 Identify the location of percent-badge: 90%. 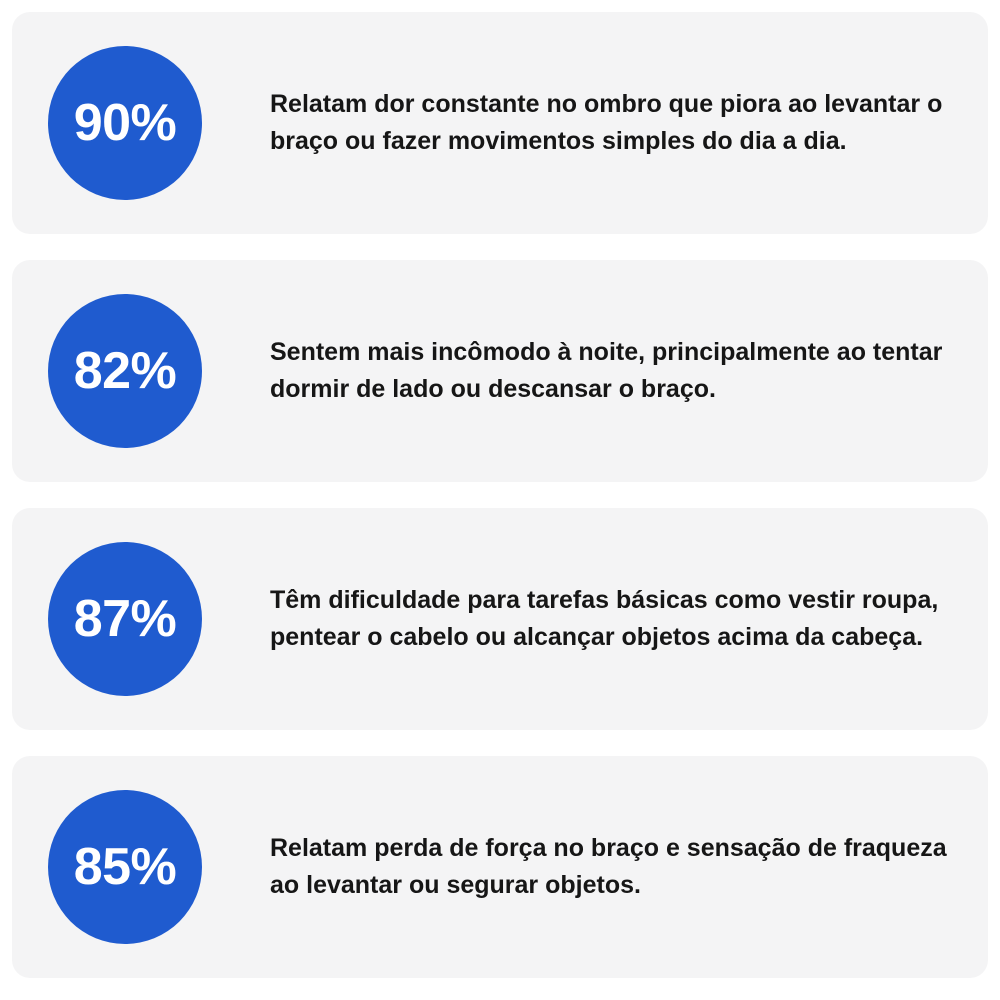
(125, 123).